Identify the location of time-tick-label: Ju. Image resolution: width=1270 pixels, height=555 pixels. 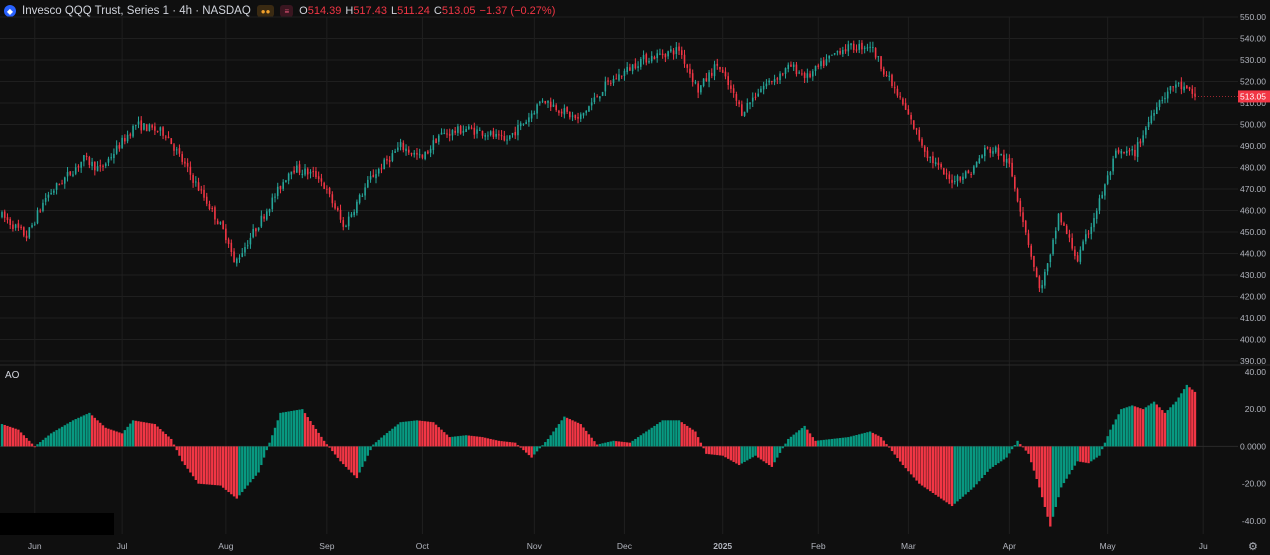
(1203, 546).